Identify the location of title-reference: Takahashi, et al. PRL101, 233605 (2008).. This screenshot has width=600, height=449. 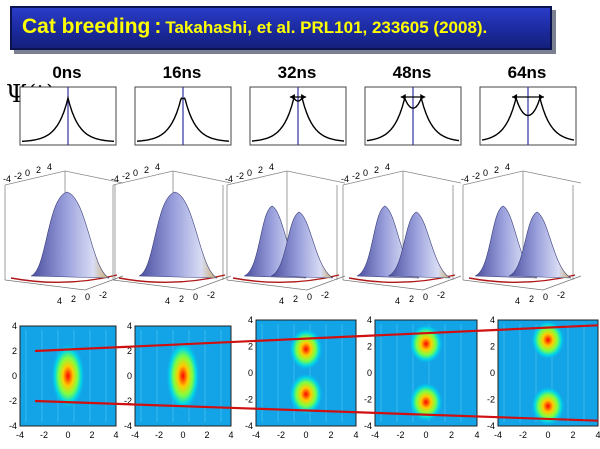
(326, 27).